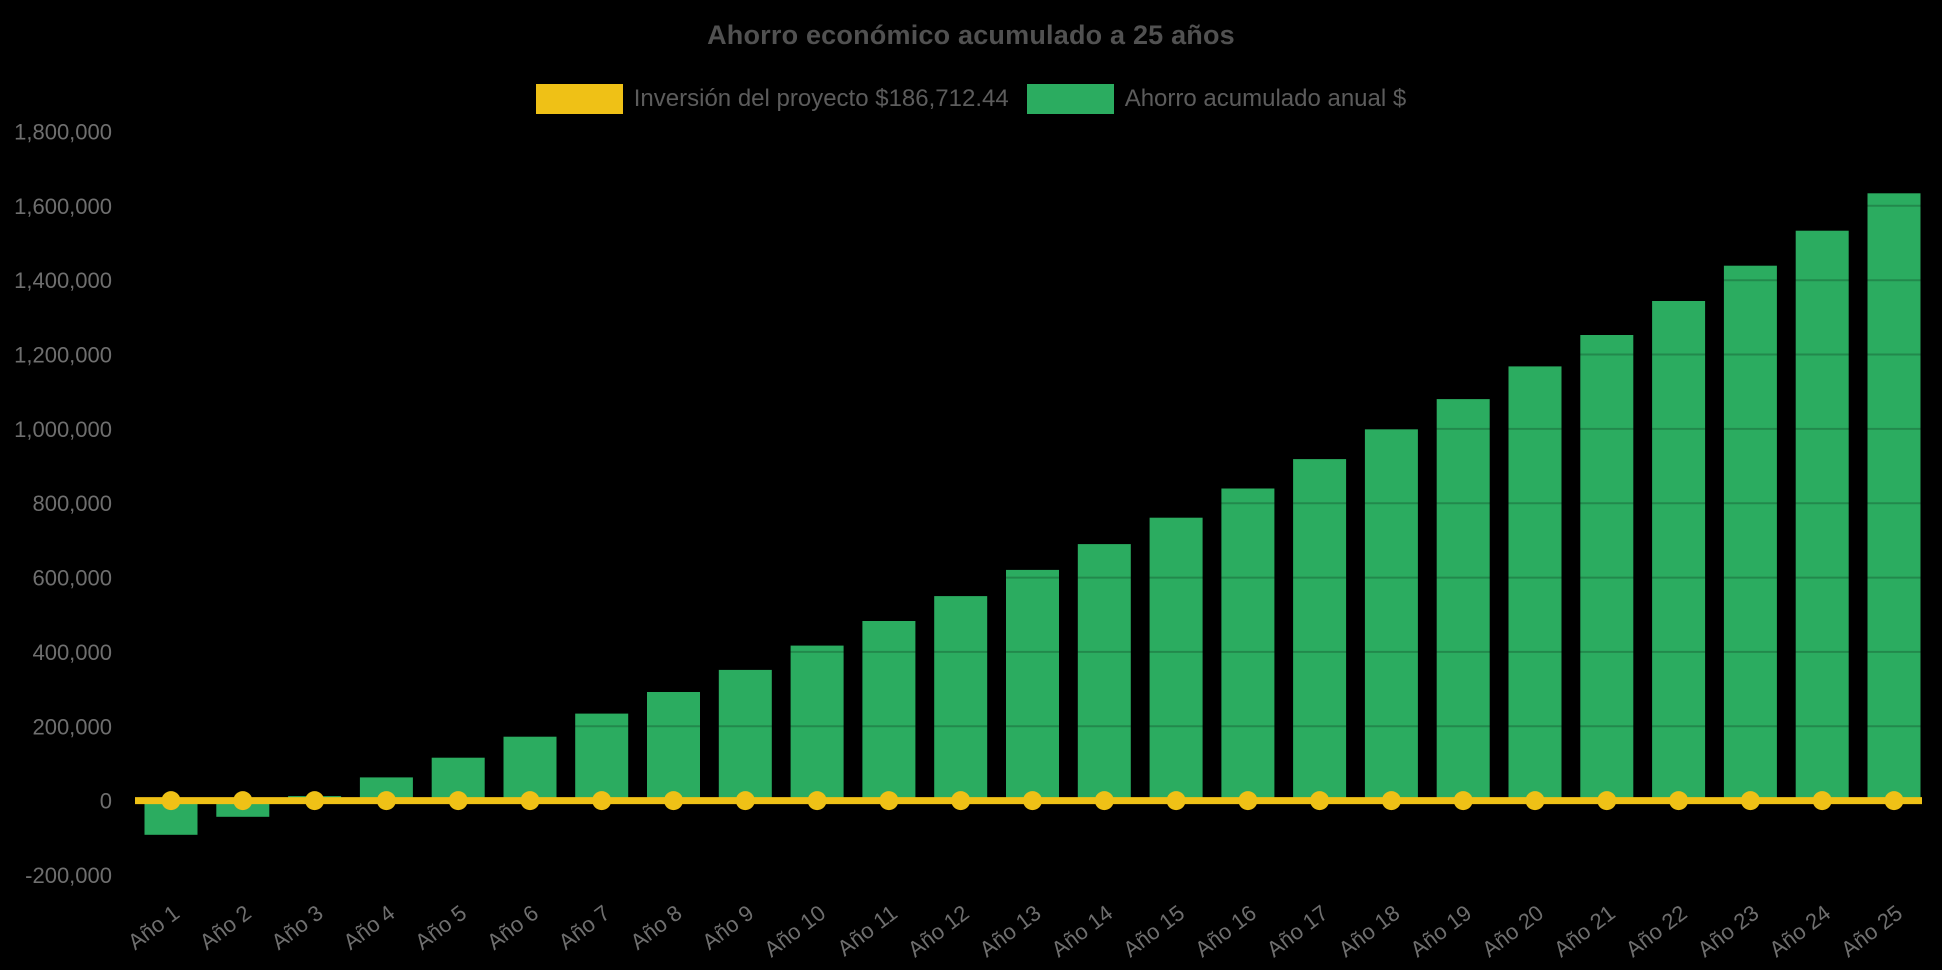 The height and width of the screenshot is (970, 1942). Describe the element at coordinates (971, 35) in the screenshot. I see `chart-title: Ahorro económico acumulado a 25 años` at that location.